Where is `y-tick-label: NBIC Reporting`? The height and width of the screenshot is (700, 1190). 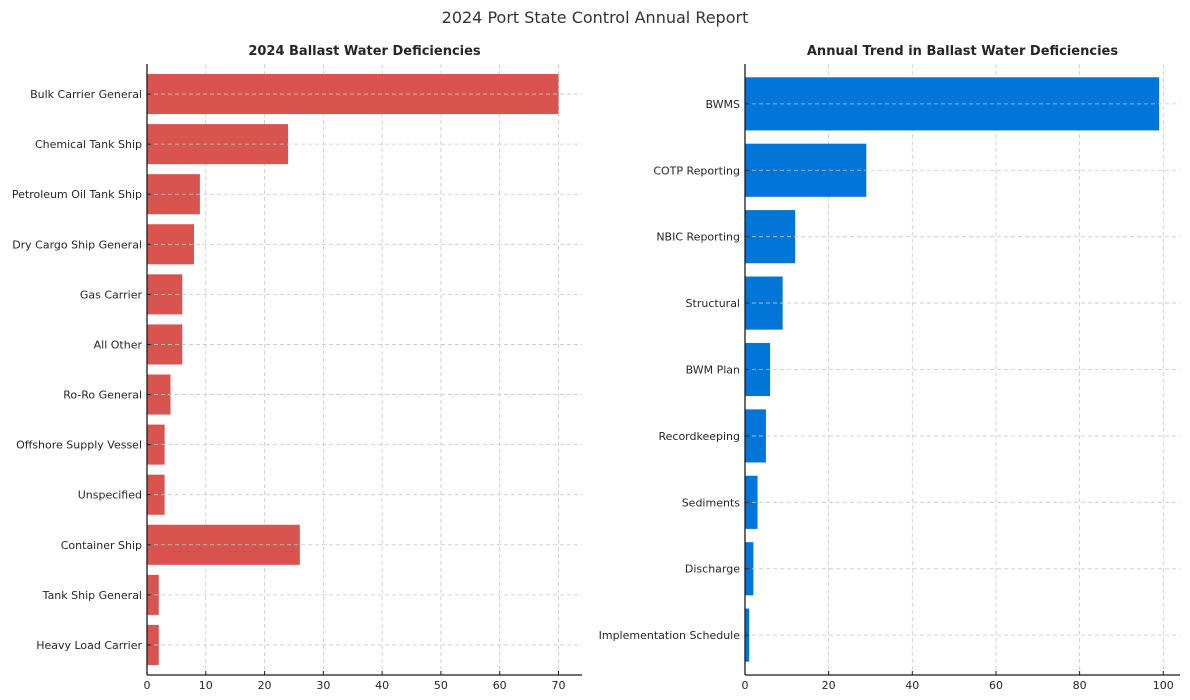 y-tick-label: NBIC Reporting is located at coordinates (698, 237).